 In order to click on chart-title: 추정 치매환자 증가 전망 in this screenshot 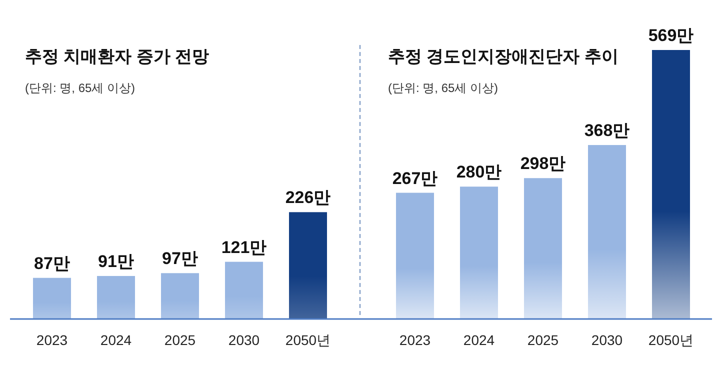, I will do `click(117, 56)`.